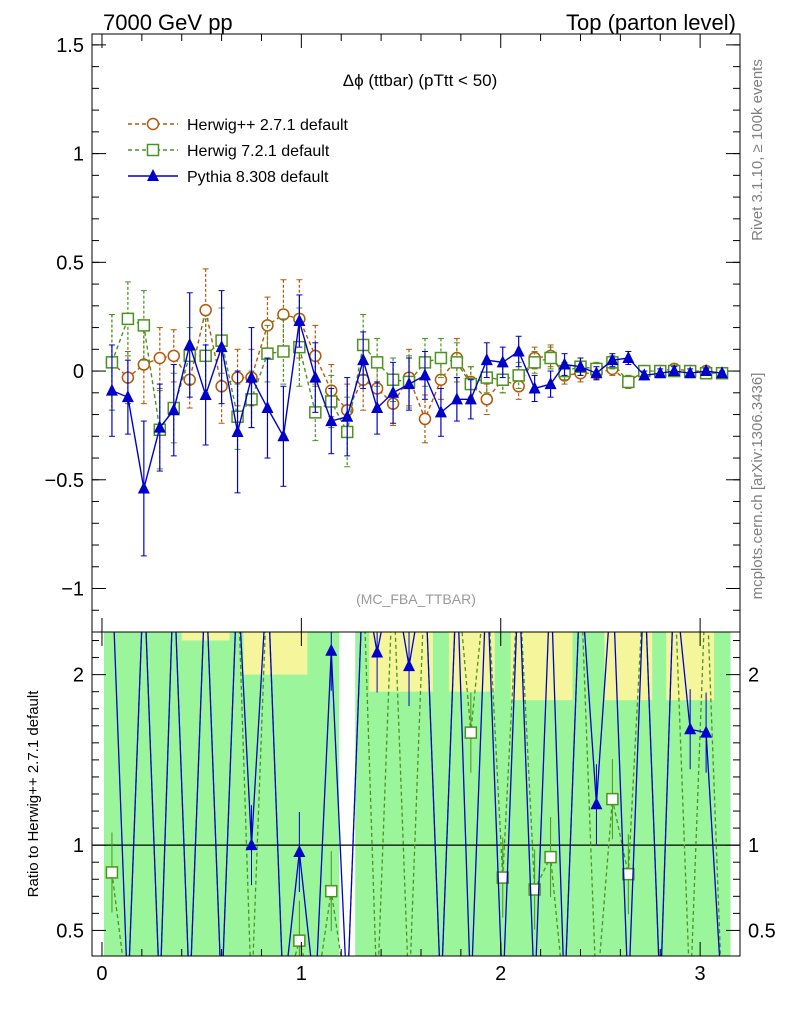  I want to click on ratio-x-tick-label: 1, so click(301, 974).